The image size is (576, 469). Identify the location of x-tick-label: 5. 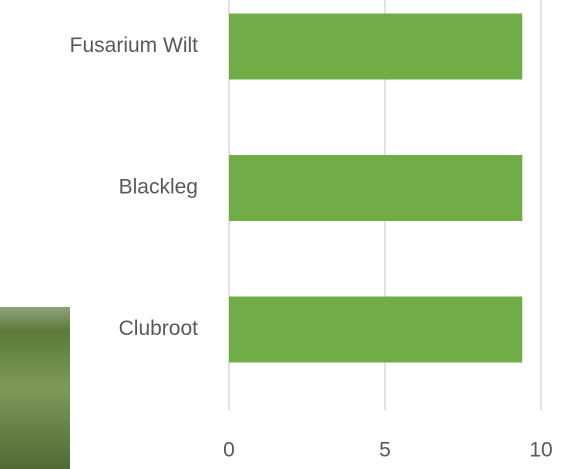
(385, 450).